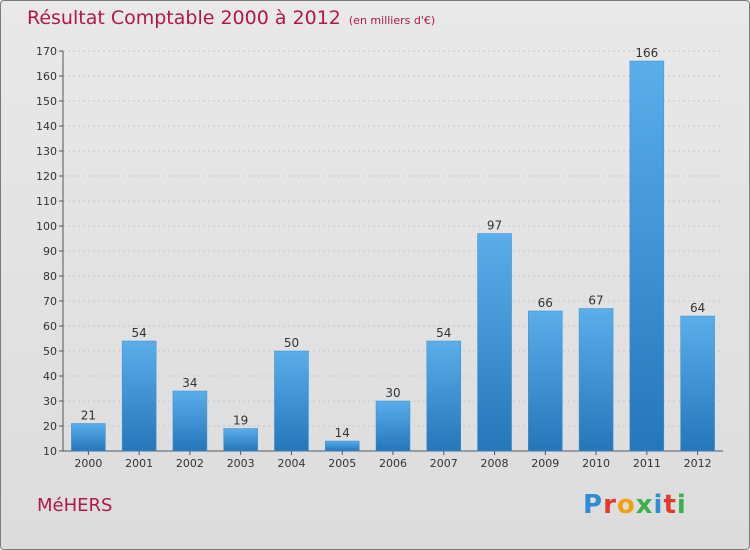 Image resolution: width=750 pixels, height=550 pixels. What do you see at coordinates (644, 505) in the screenshot?
I see `logo-letter: x` at bounding box center [644, 505].